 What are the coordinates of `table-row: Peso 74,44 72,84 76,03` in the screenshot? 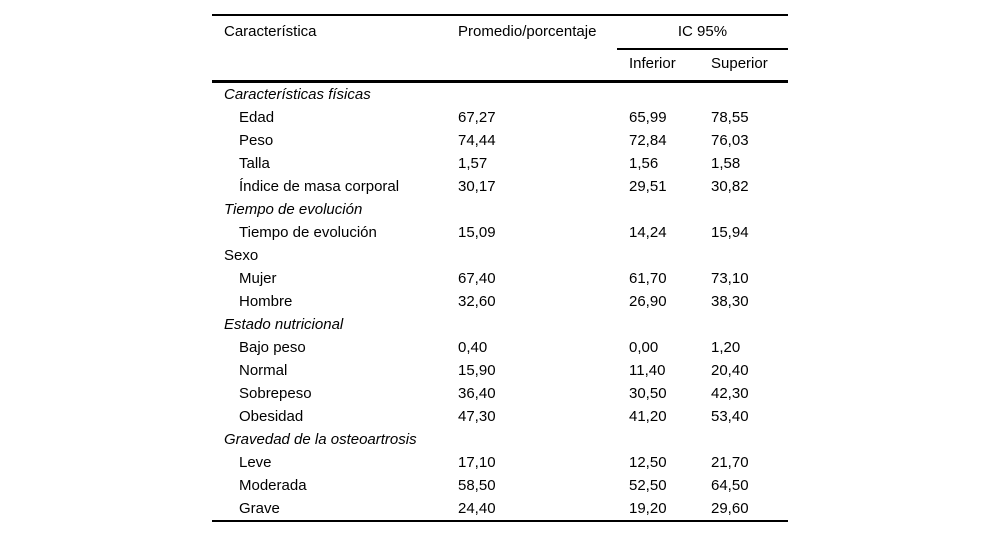 It's located at (500, 140).